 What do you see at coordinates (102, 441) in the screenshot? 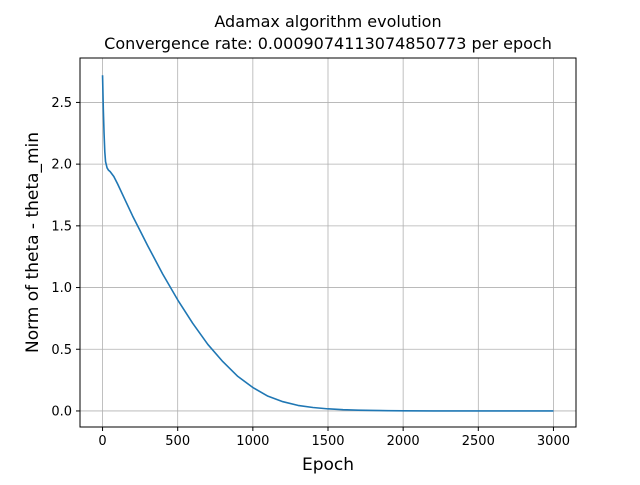
I see `x-tick-label: 0` at bounding box center [102, 441].